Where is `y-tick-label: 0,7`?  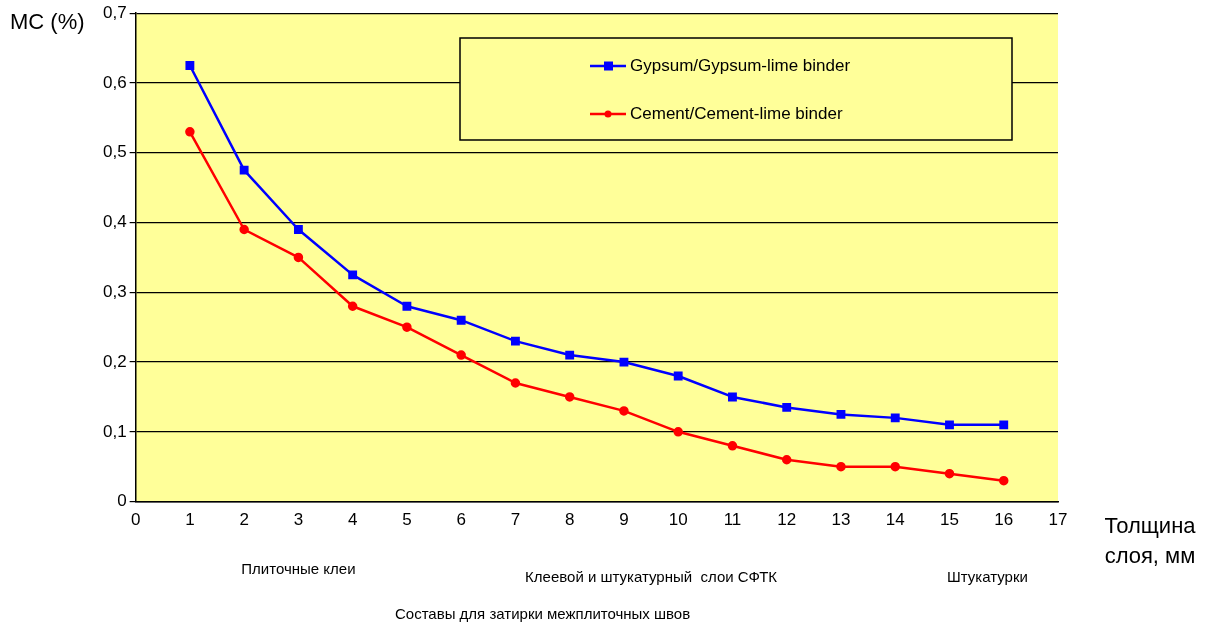
y-tick-label: 0,7 is located at coordinates (114, 12).